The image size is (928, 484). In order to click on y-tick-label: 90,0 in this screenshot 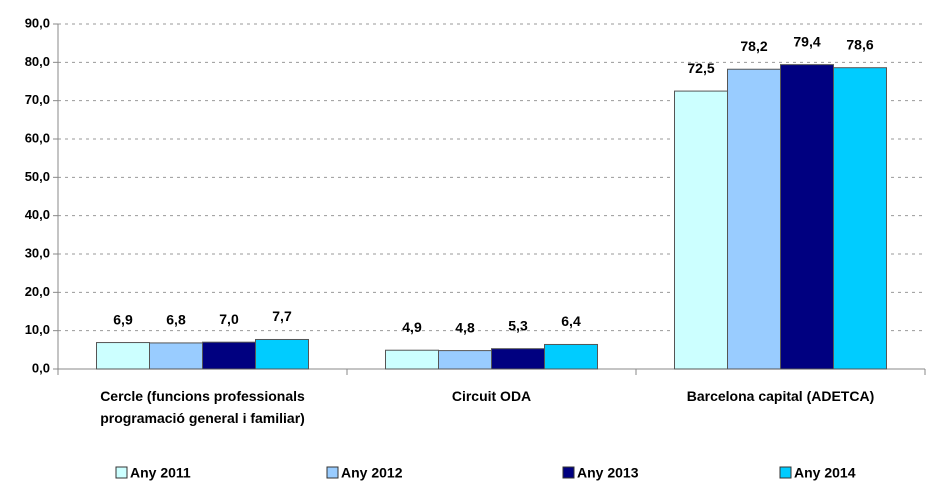, I will do `click(37, 22)`.